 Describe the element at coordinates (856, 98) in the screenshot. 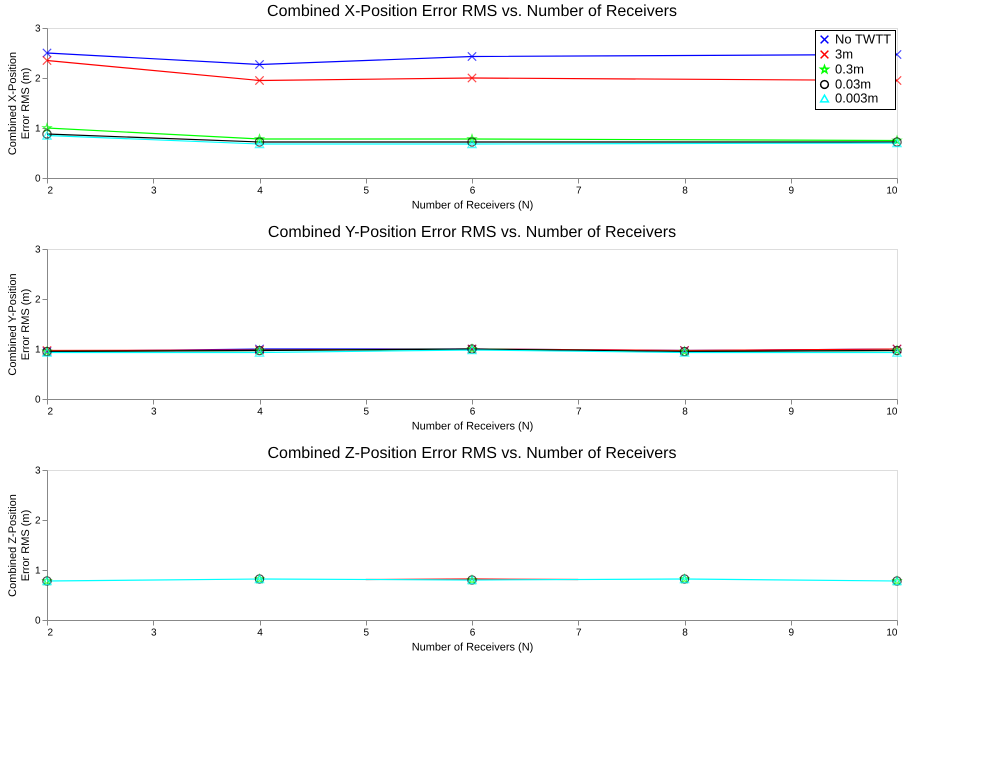

I see `legend-label: 0.003m` at that location.